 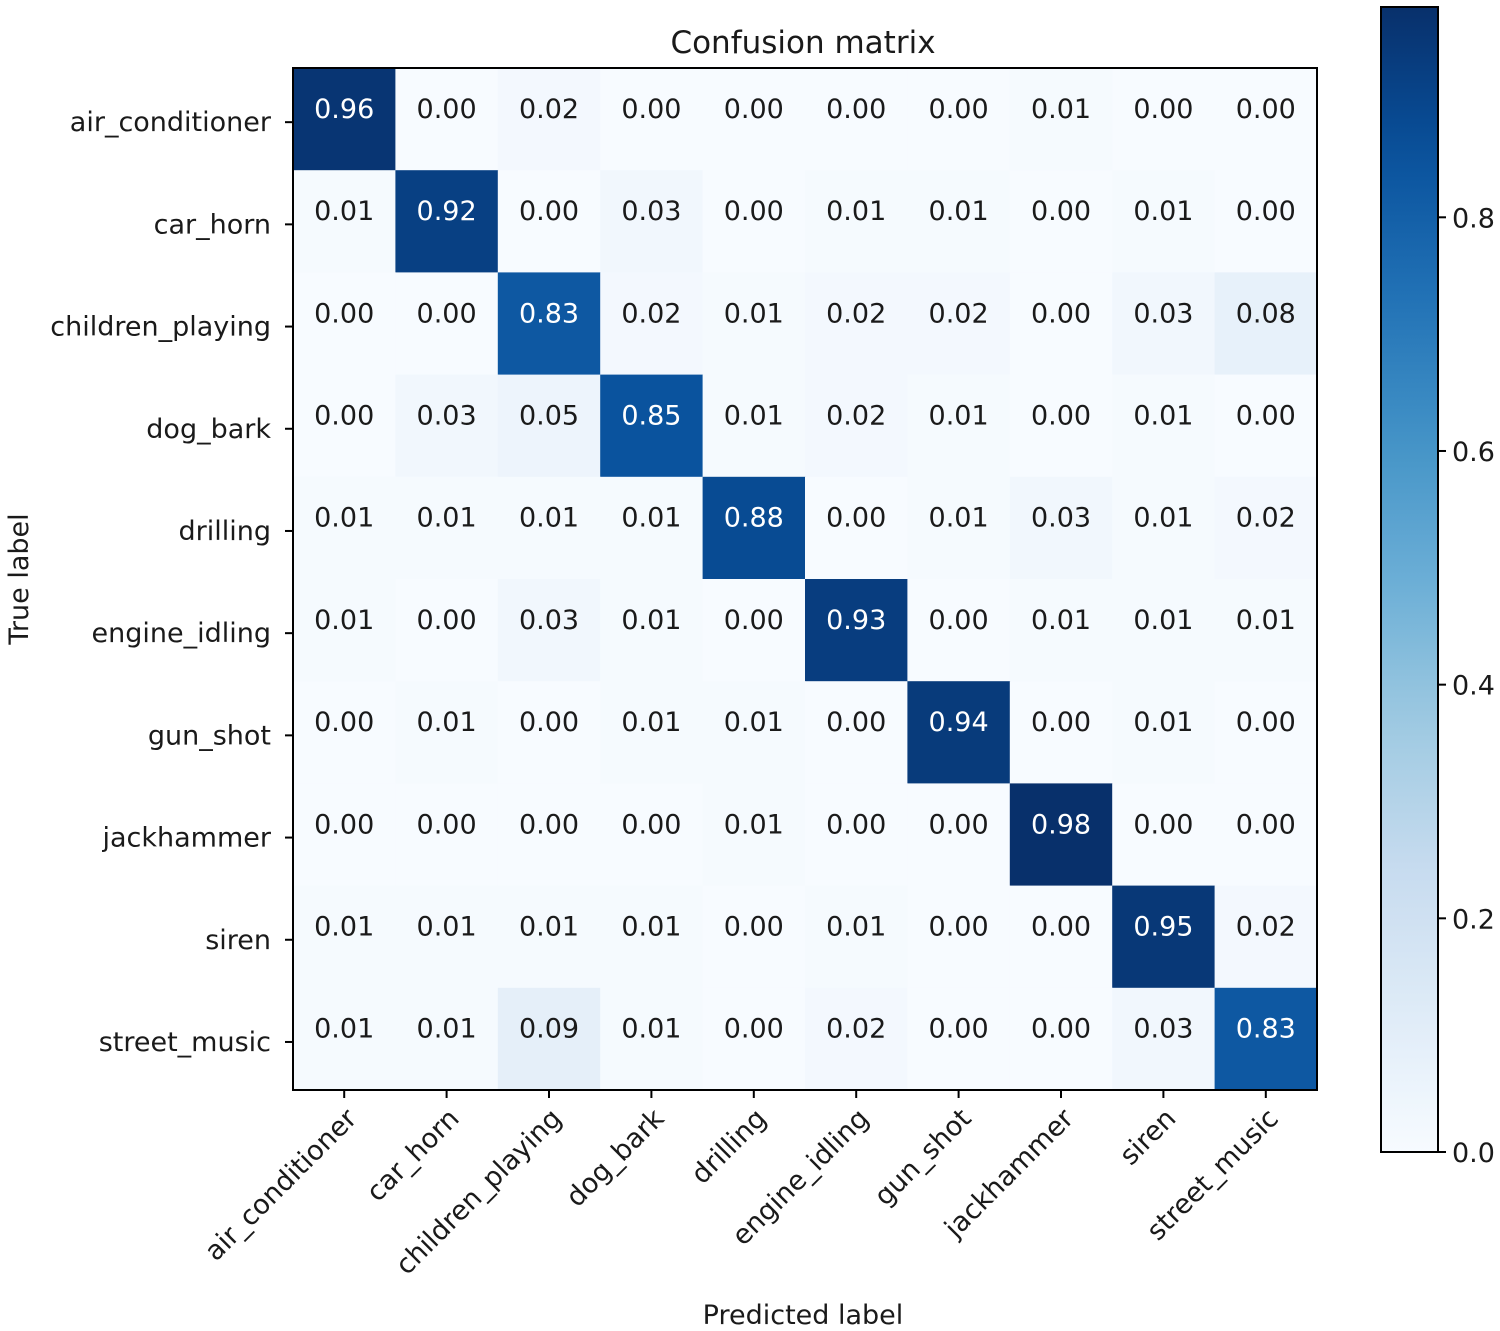 I want to click on y-tick-label: children_playing, so click(x=160, y=327).